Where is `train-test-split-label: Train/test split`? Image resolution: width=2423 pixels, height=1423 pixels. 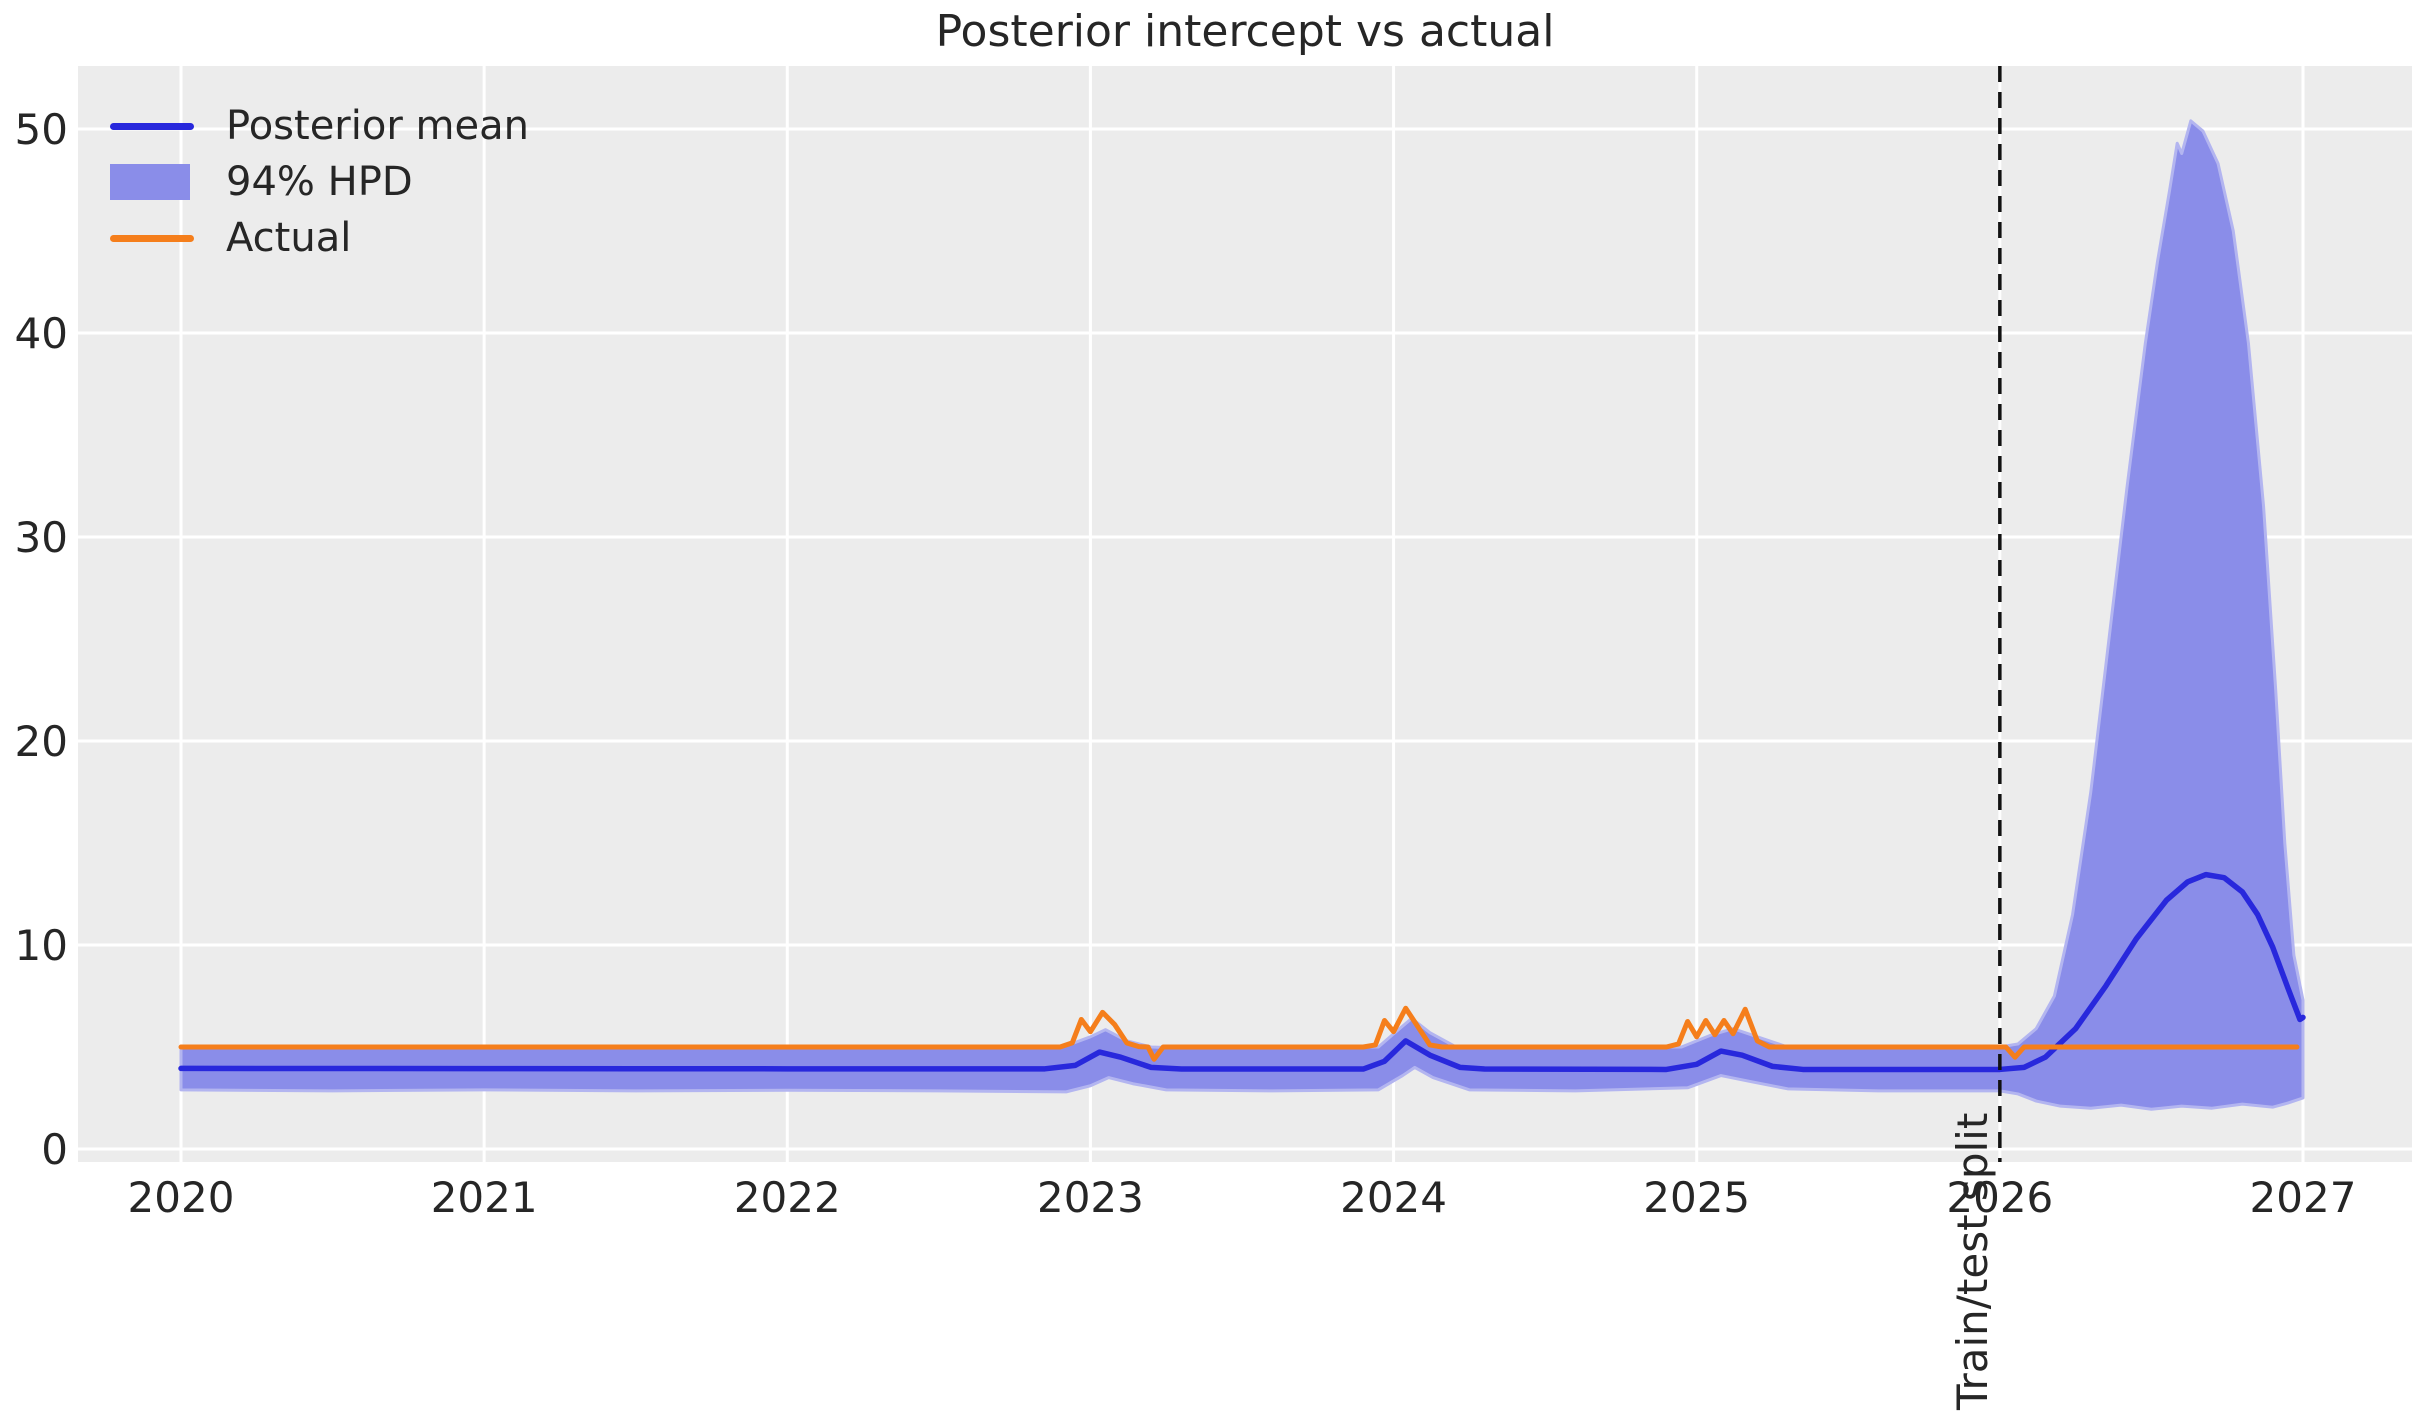
train-test-split-label: Train/test split is located at coordinates (1972, 1261).